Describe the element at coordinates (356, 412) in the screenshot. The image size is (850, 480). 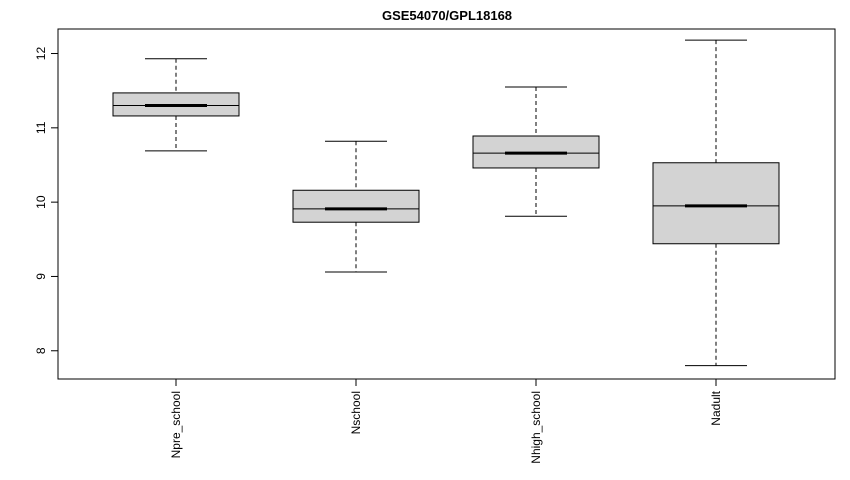
I see `x-tick-label: Nschool` at that location.